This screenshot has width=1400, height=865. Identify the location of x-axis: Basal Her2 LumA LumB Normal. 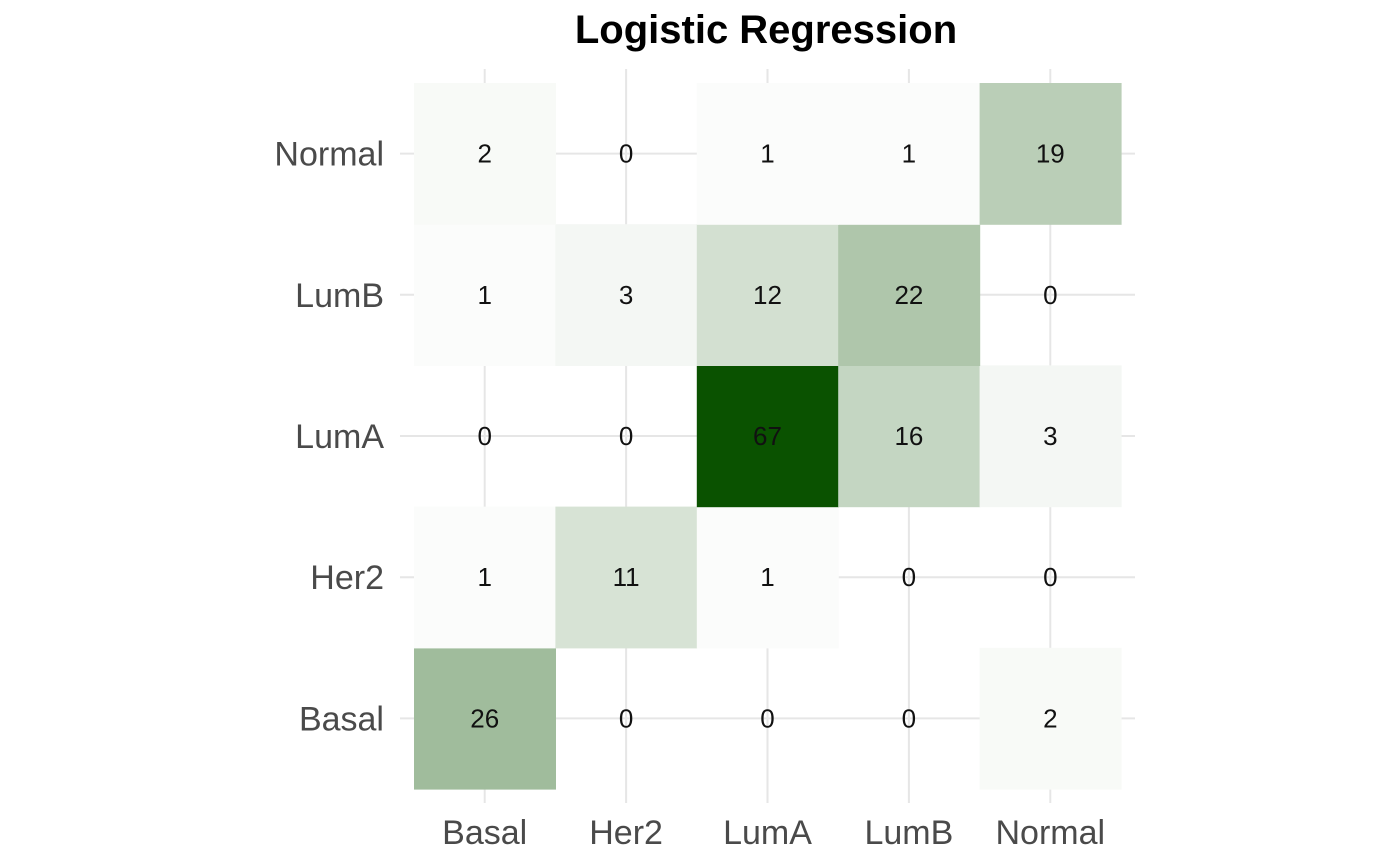
(773, 833).